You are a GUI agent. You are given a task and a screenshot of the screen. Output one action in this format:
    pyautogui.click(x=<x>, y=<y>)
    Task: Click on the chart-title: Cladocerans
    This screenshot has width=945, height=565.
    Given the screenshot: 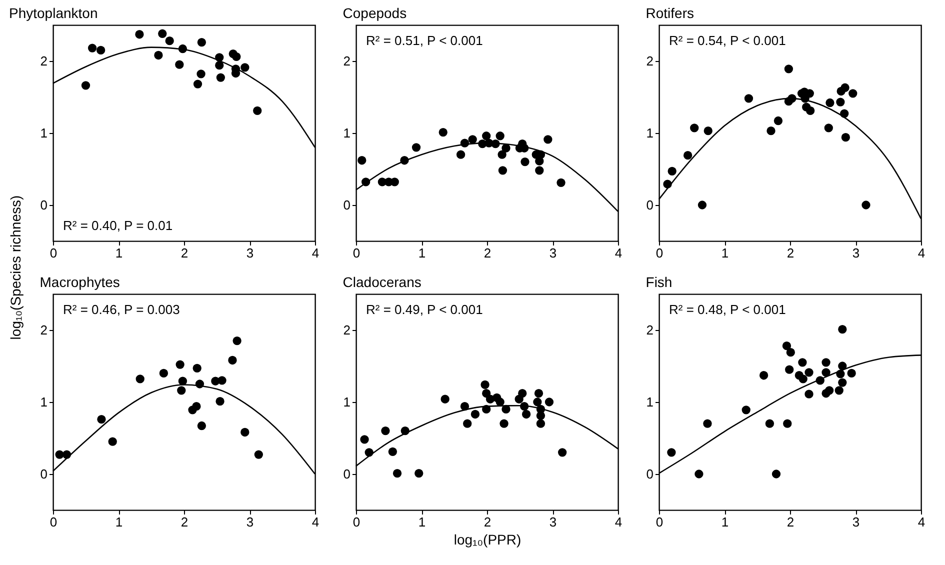 What is the action you would take?
    pyautogui.click(x=382, y=282)
    